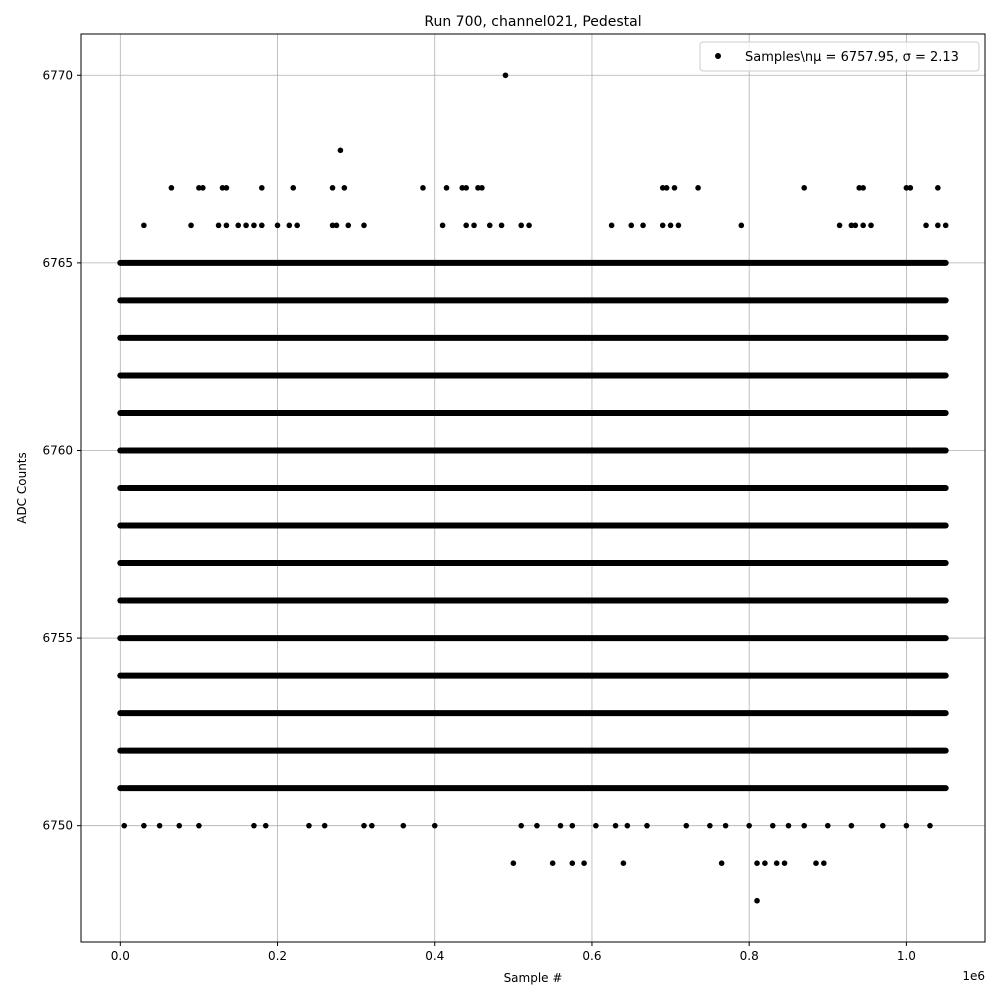 The height and width of the screenshot is (1000, 1000). What do you see at coordinates (749, 956) in the screenshot?
I see `x-tick-label: 0.8` at bounding box center [749, 956].